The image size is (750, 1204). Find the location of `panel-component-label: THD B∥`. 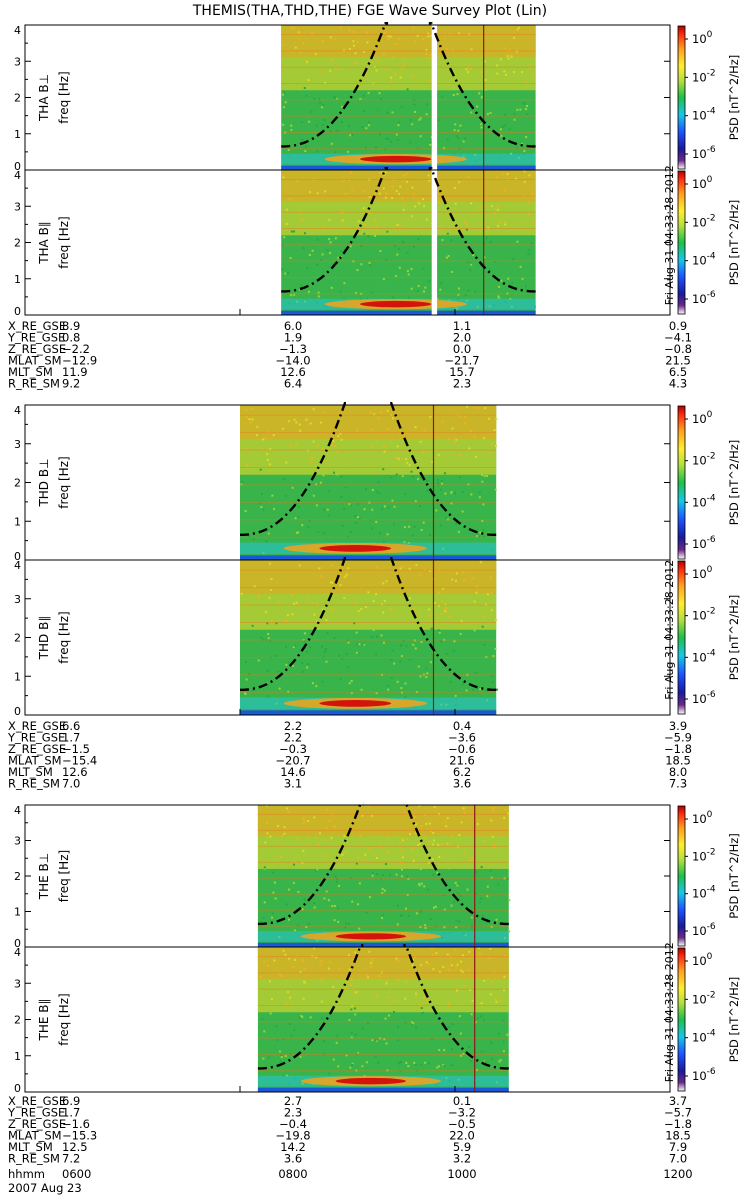

panel-component-label: THD B∥ is located at coordinates (44, 638).